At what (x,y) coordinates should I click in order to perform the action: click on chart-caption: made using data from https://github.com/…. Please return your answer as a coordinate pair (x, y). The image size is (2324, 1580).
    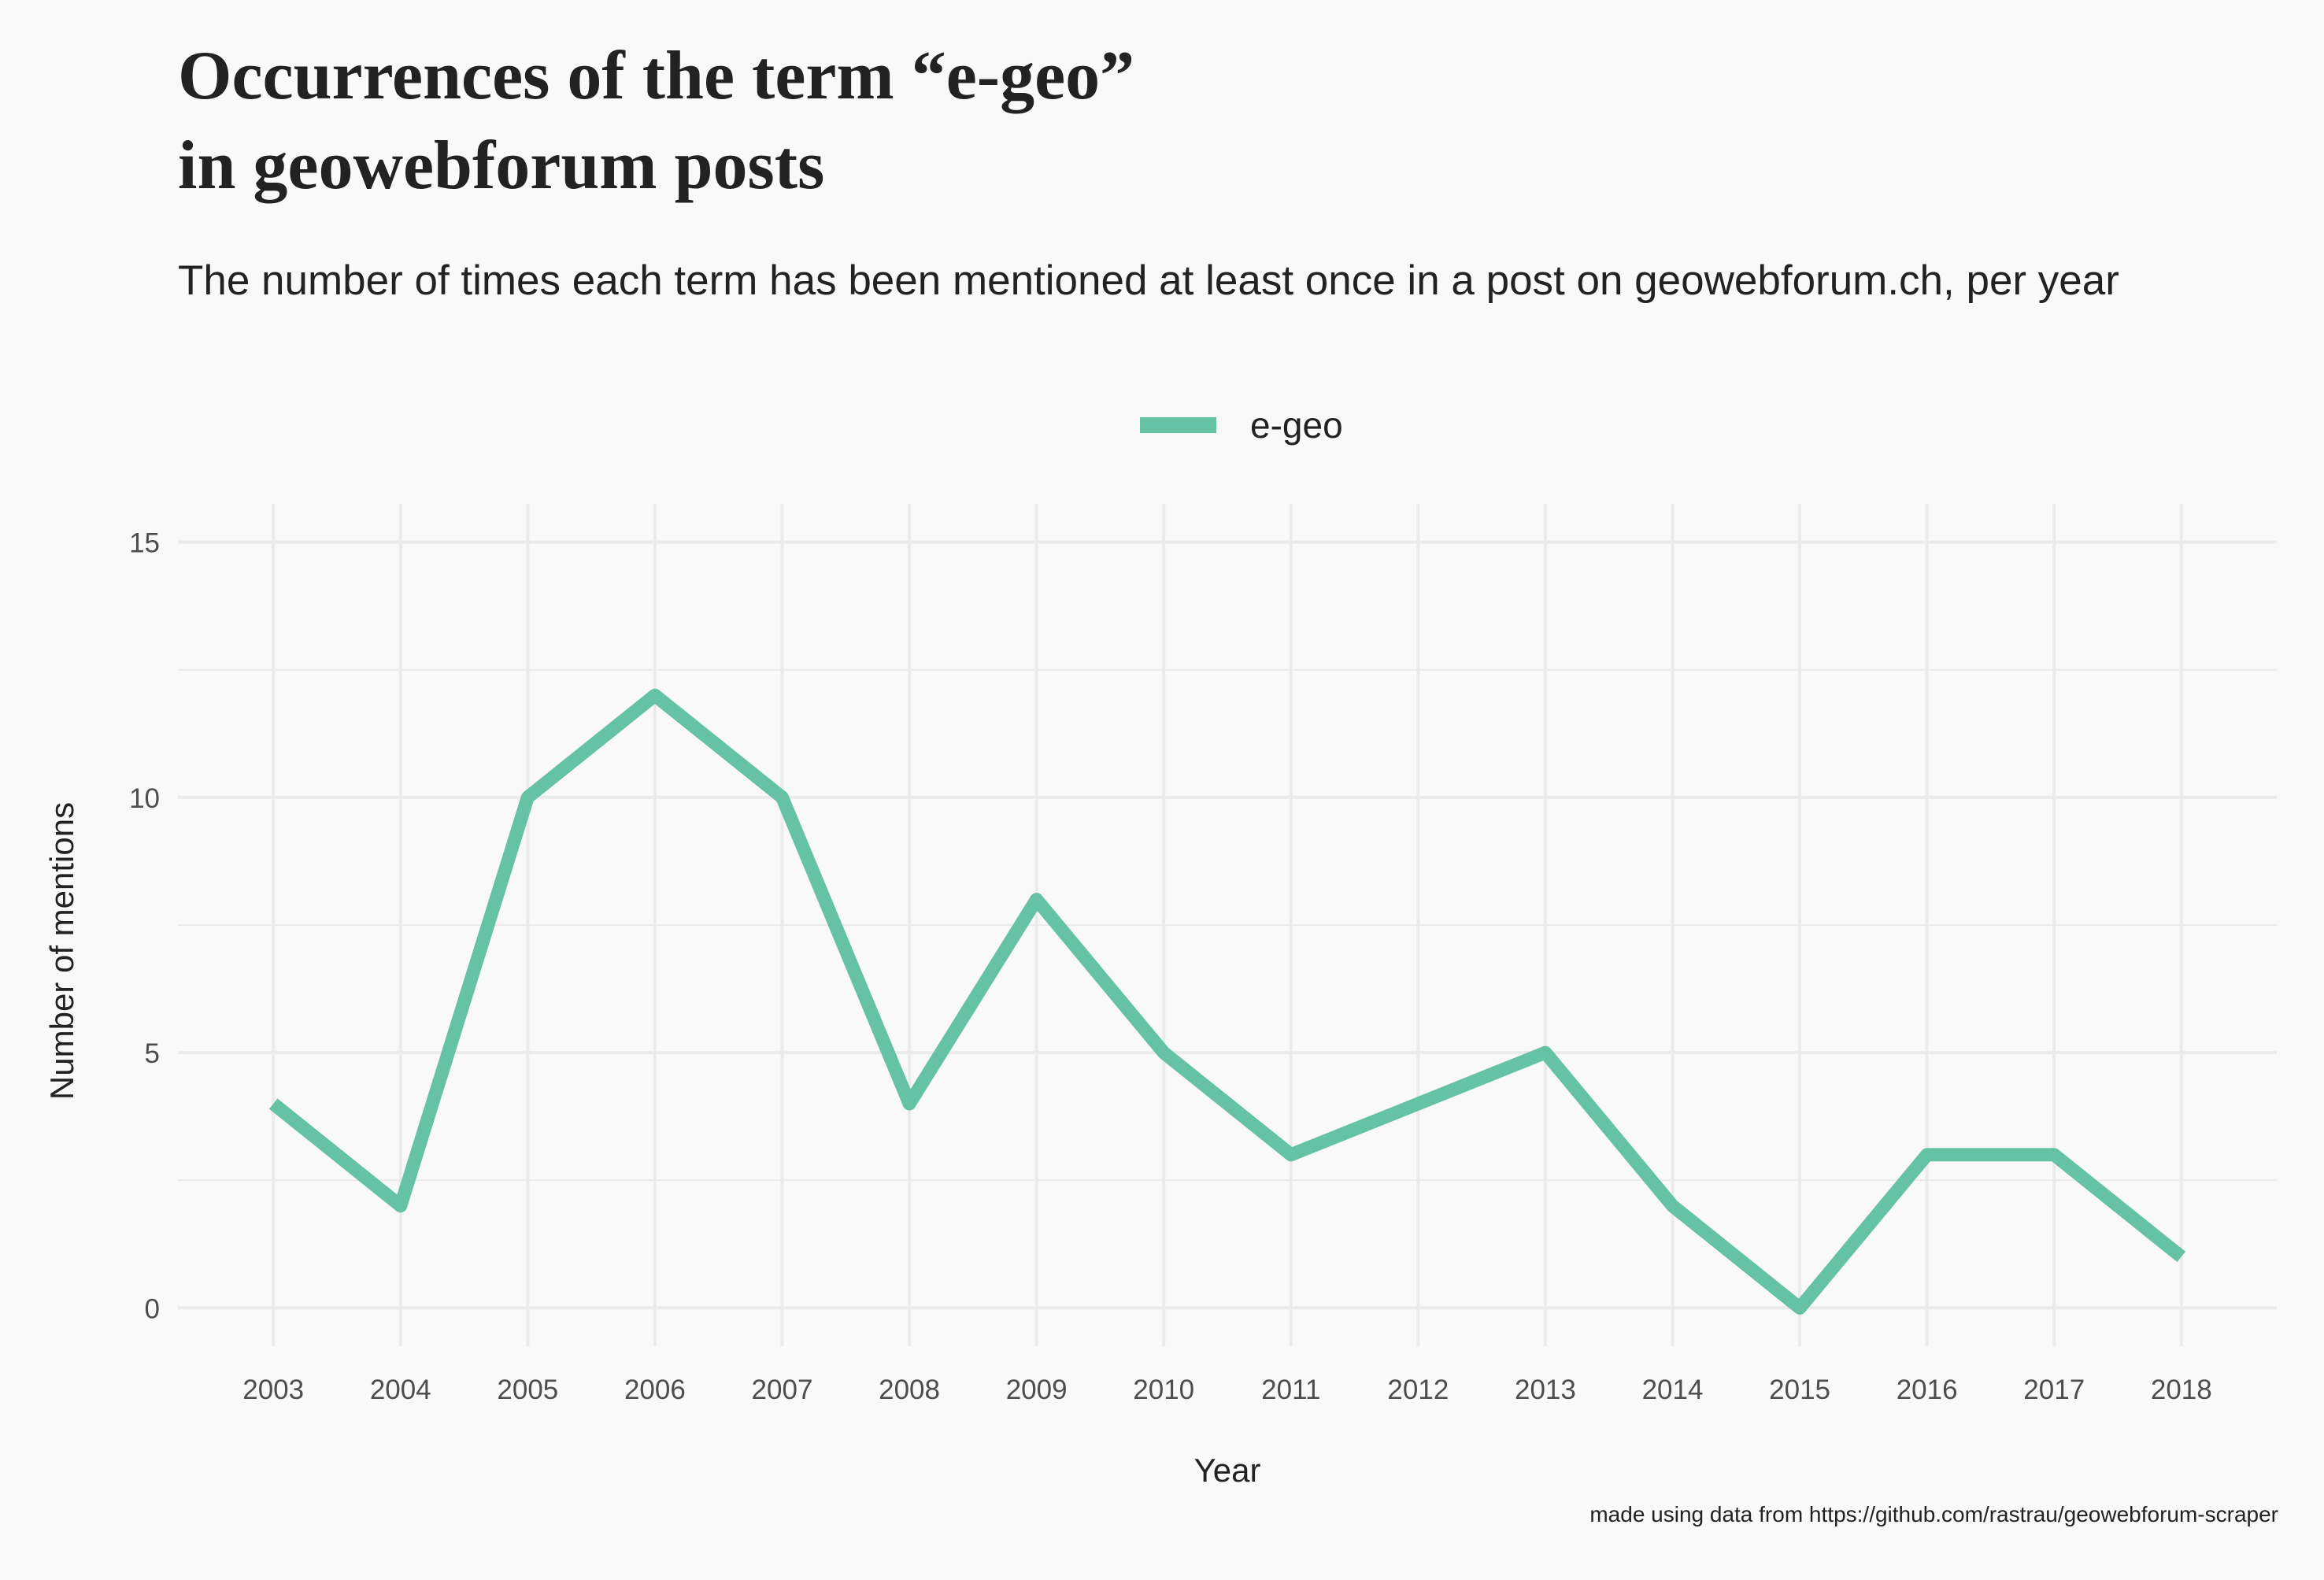
    Looking at the image, I should click on (1933, 1514).